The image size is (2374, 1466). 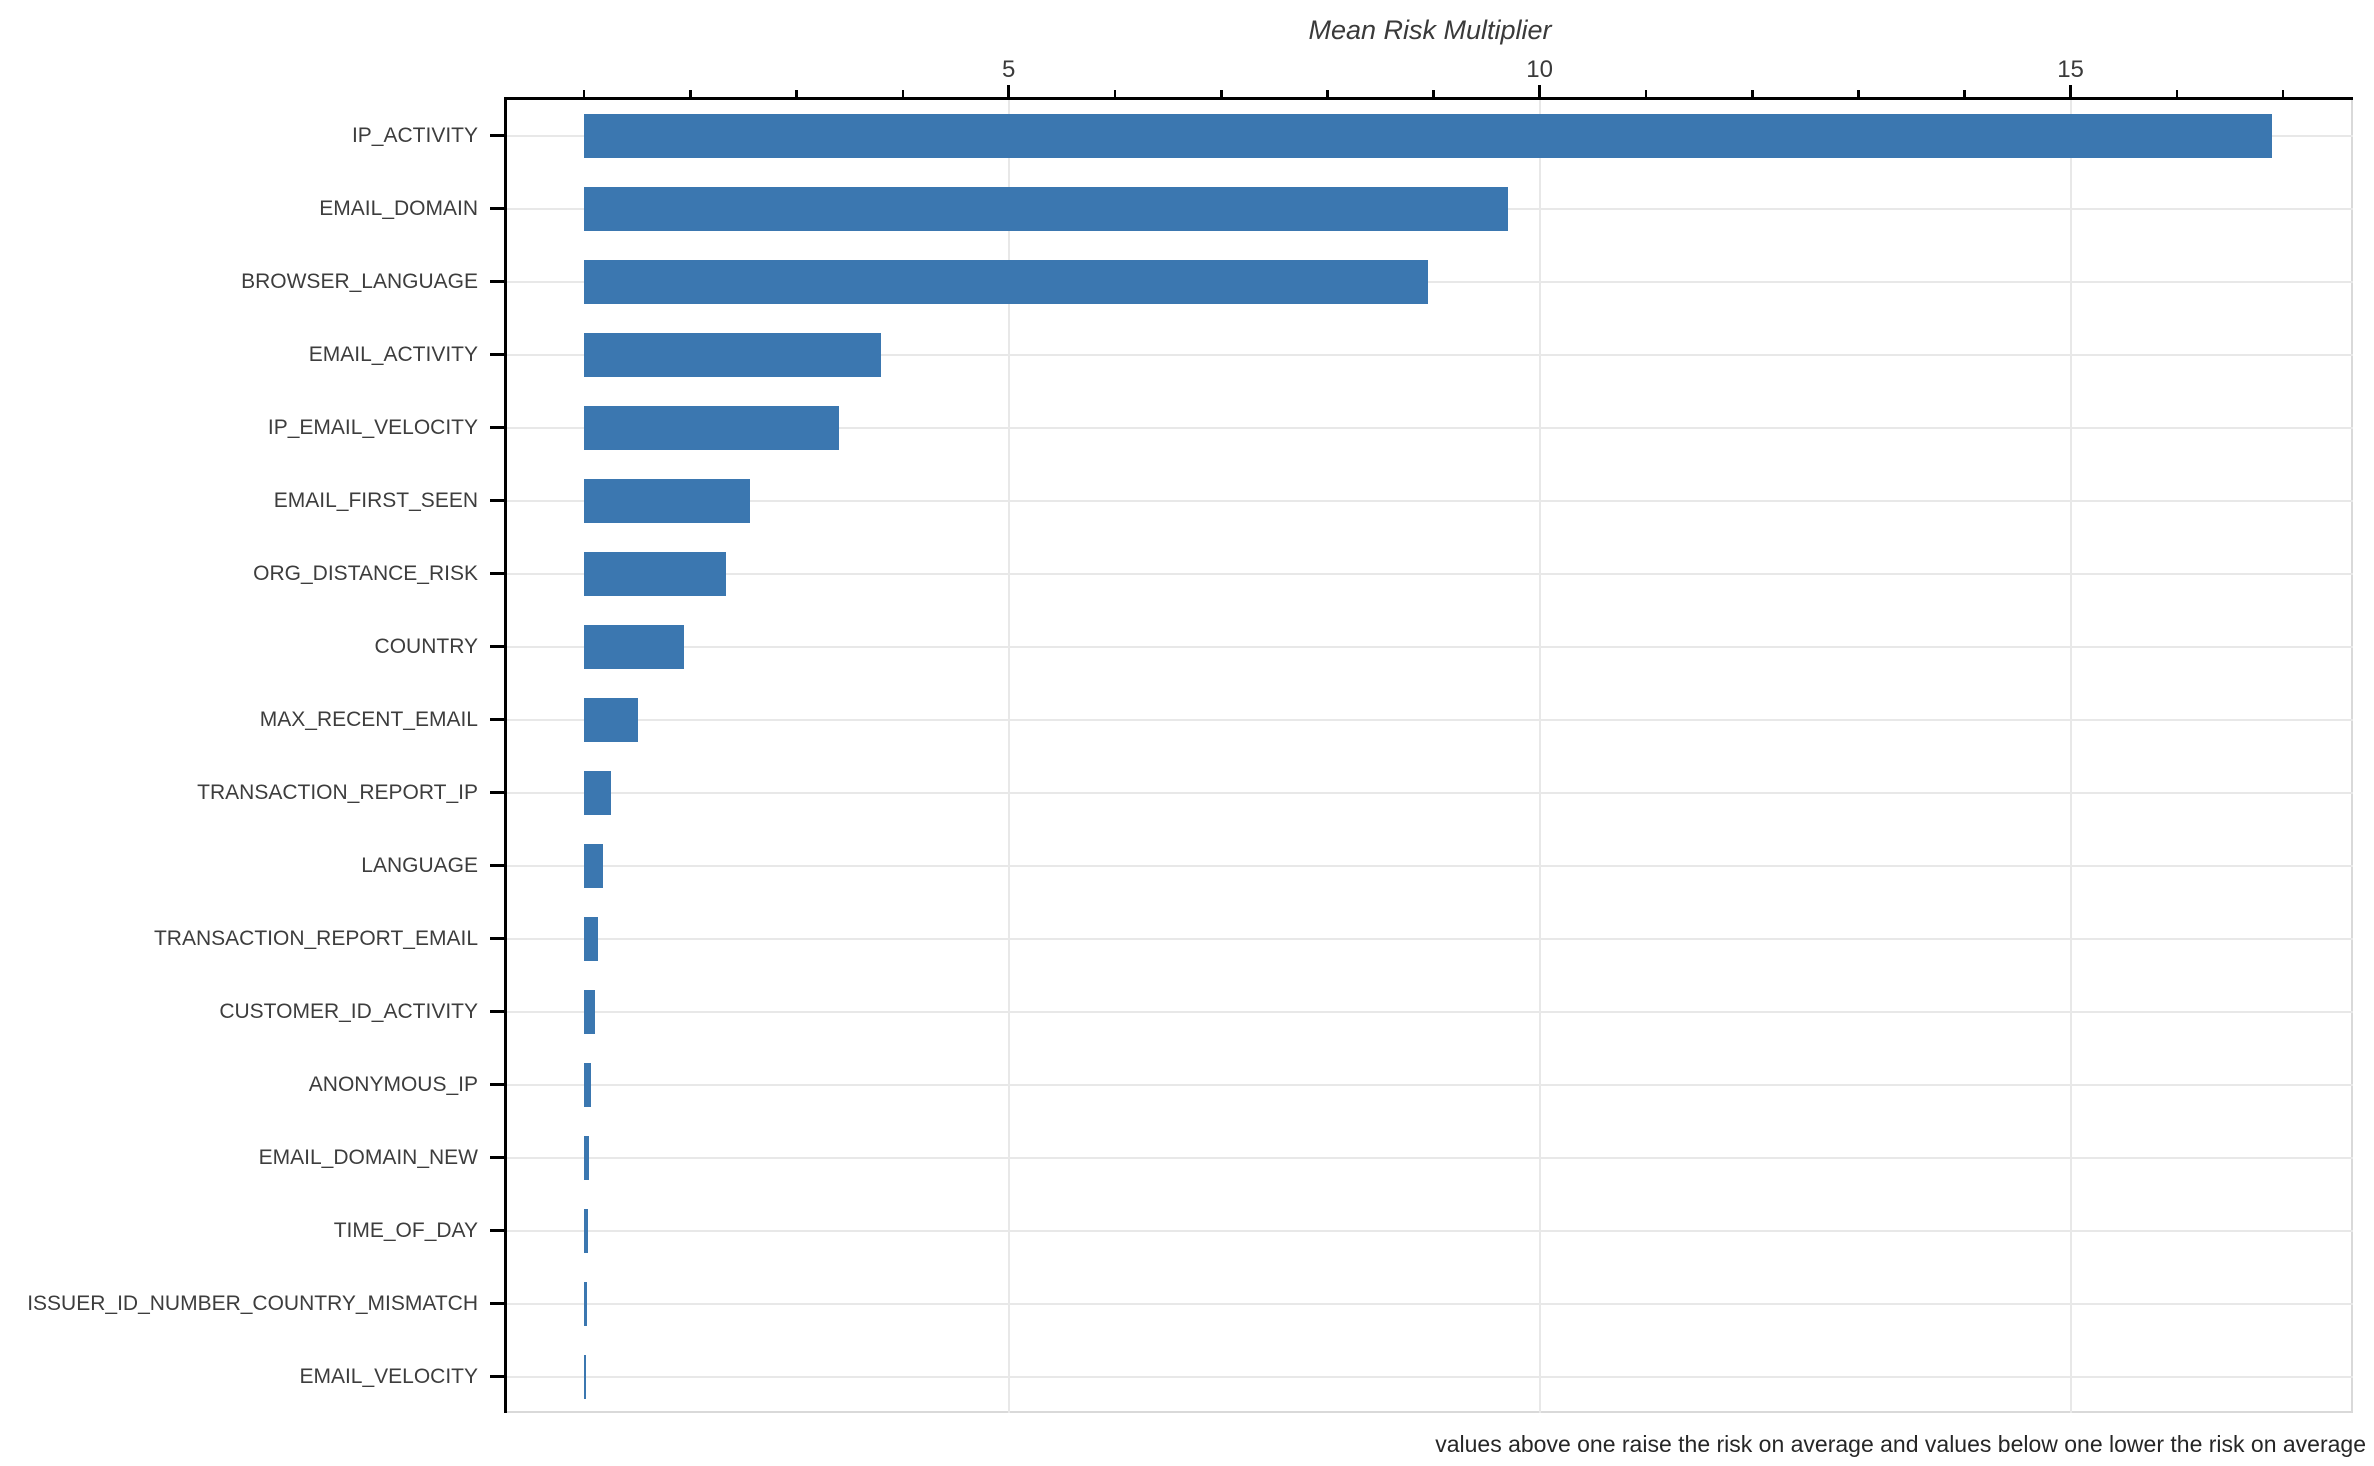 What do you see at coordinates (589, 1011) in the screenshot?
I see `bar-customer_id_activity` at bounding box center [589, 1011].